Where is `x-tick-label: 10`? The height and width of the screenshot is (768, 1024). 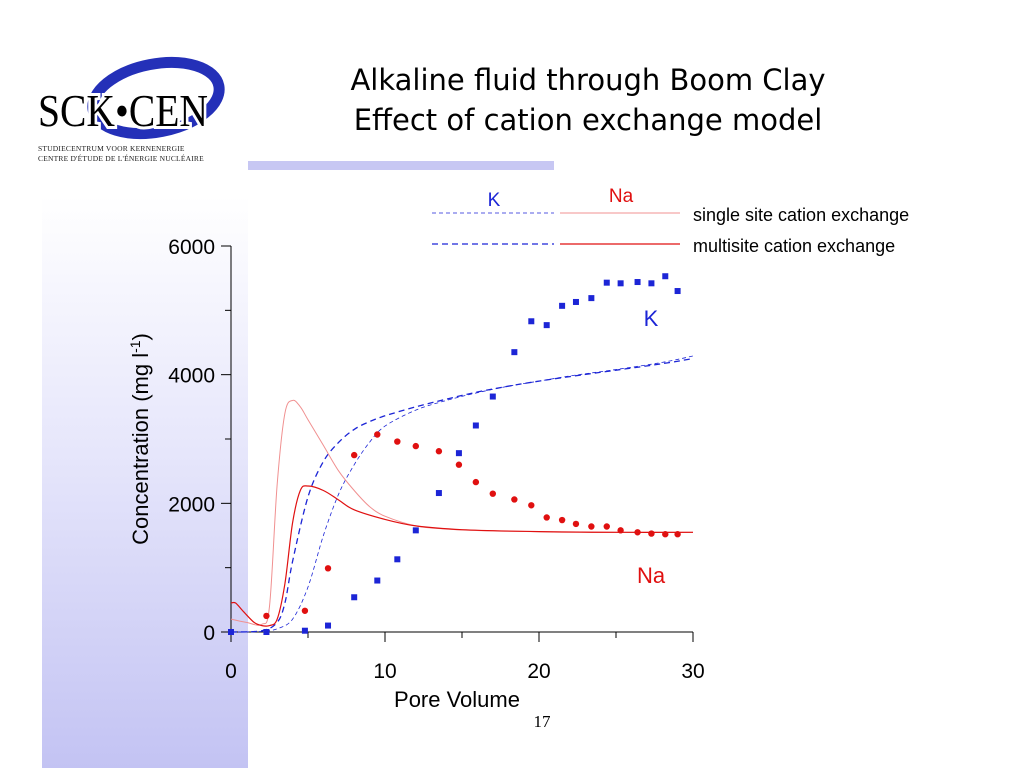
x-tick-label: 10 is located at coordinates (384, 671).